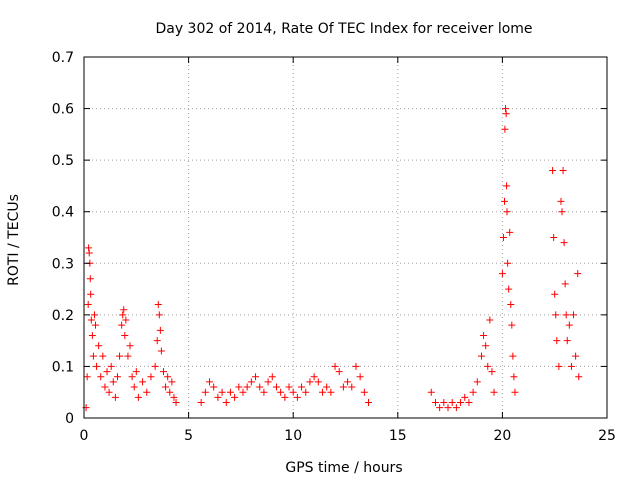 The height and width of the screenshot is (480, 640). I want to click on y-axis-label: ROTI / TECUs, so click(14, 240).